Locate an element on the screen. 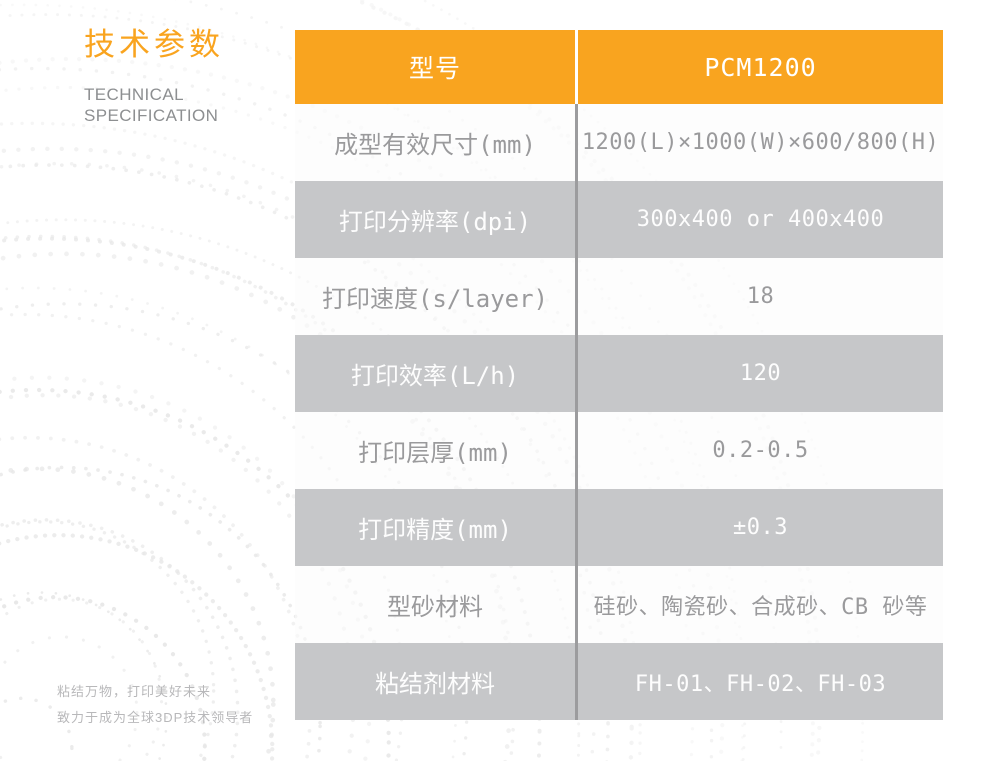  title-block: 技术参数 TECHNICAL SPECIFICATION is located at coordinates (154, 77).